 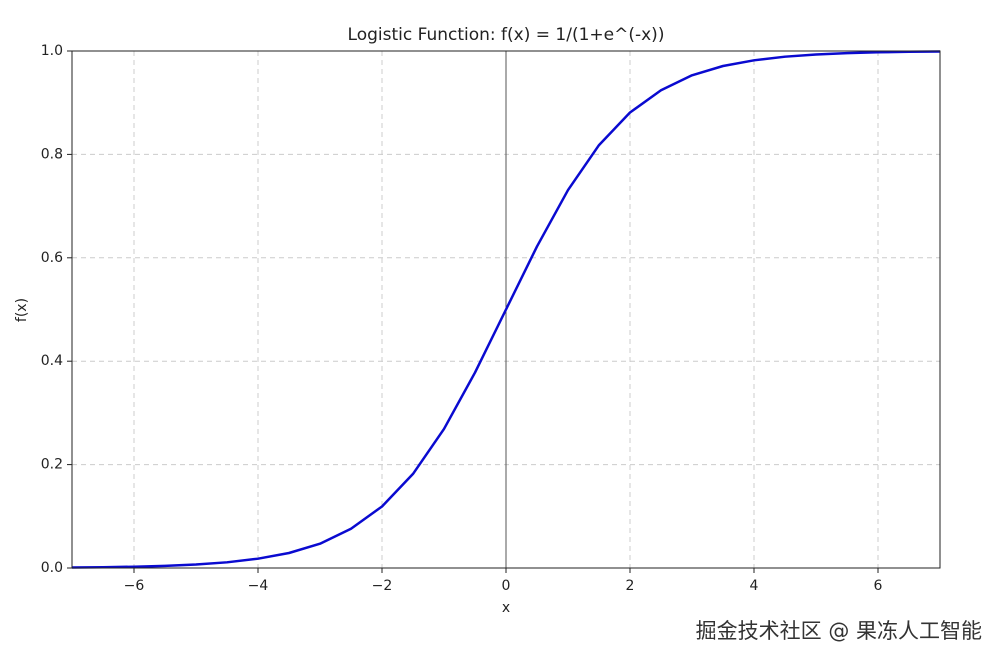 What do you see at coordinates (52, 361) in the screenshot?
I see `y-tick-label: 0.4` at bounding box center [52, 361].